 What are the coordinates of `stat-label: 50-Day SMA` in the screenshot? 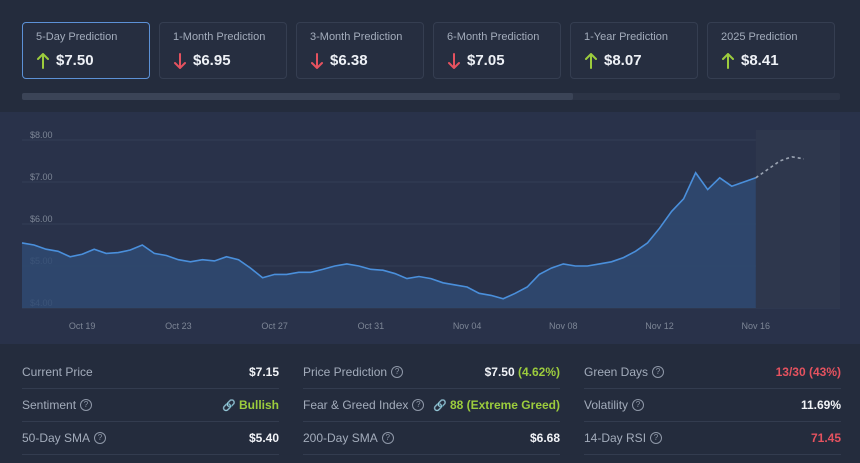 It's located at (56, 438).